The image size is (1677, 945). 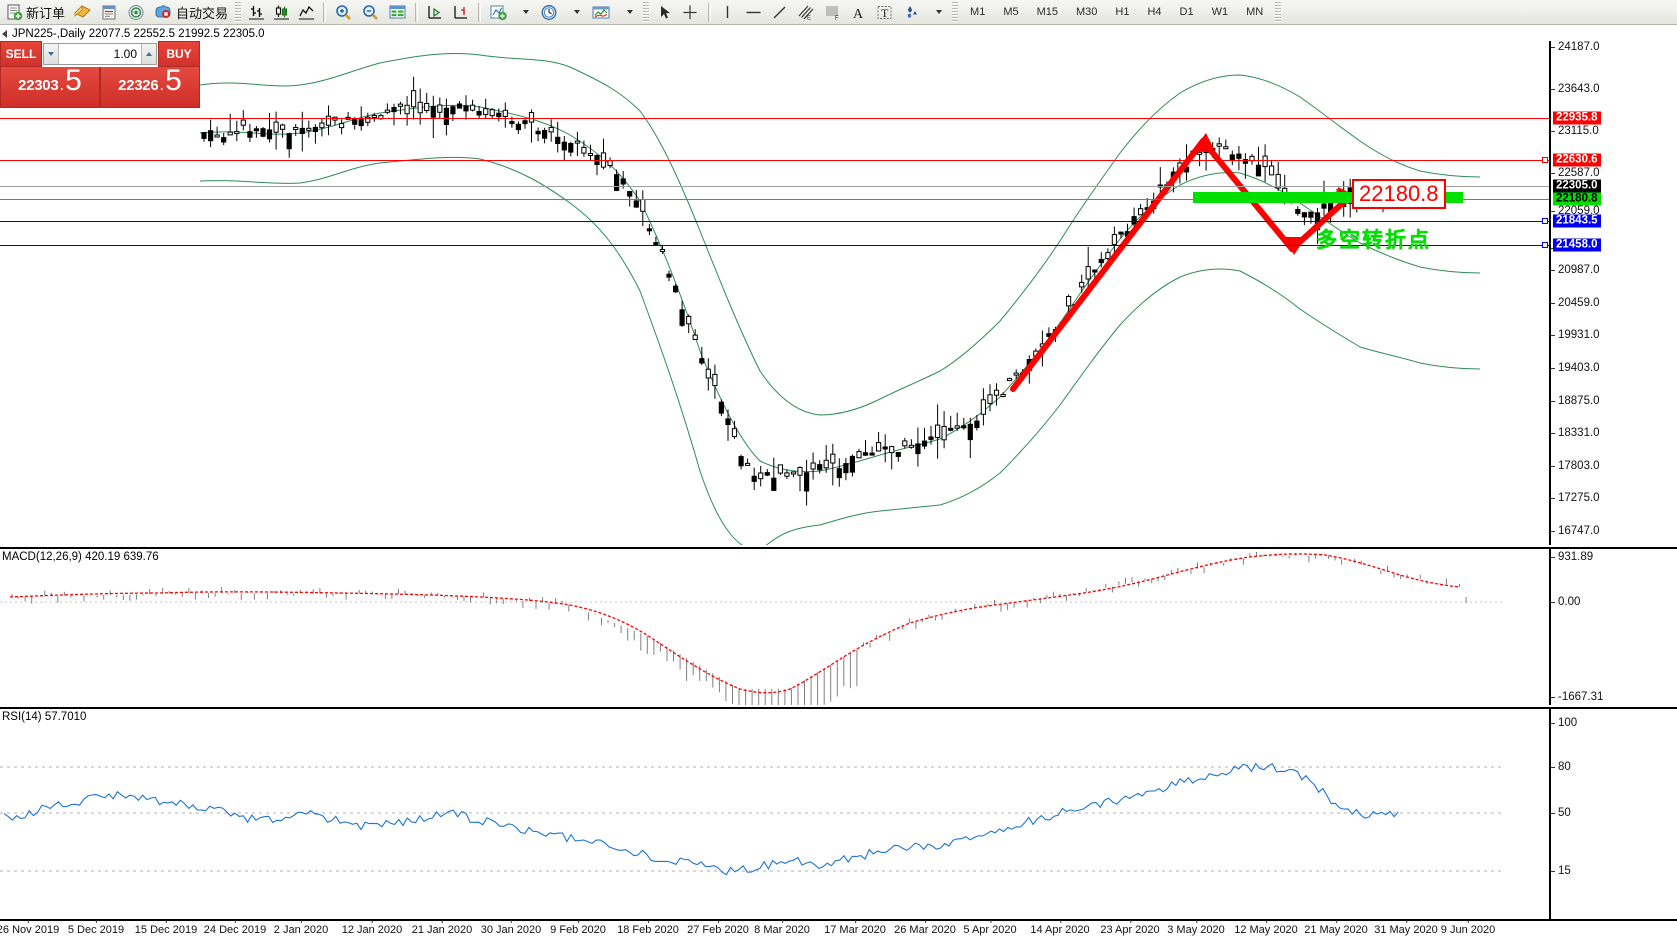 I want to click on navigator-button, so click(x=109, y=12).